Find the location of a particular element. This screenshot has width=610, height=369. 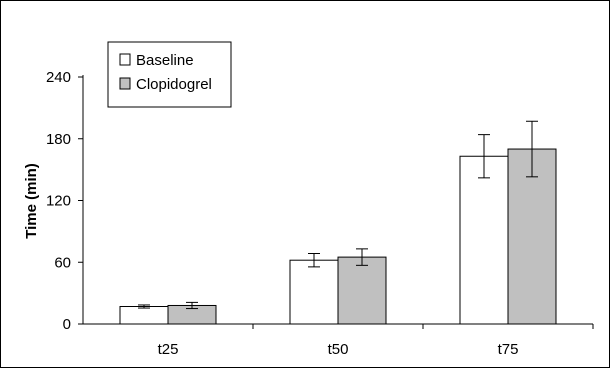

legend-swatch-clopidogrel is located at coordinates (125, 83).